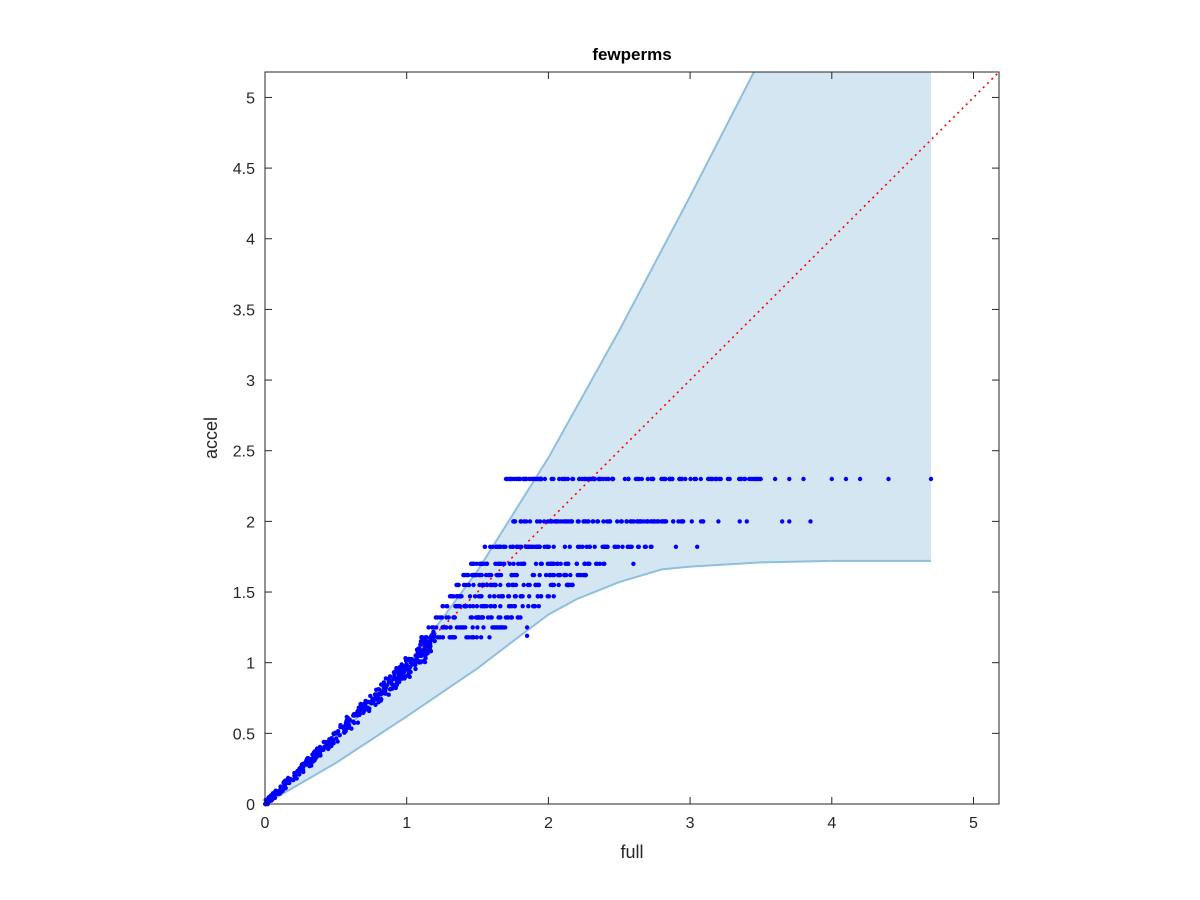 The image size is (1200, 900). What do you see at coordinates (250, 98) in the screenshot?
I see `y-tick-label: 5` at bounding box center [250, 98].